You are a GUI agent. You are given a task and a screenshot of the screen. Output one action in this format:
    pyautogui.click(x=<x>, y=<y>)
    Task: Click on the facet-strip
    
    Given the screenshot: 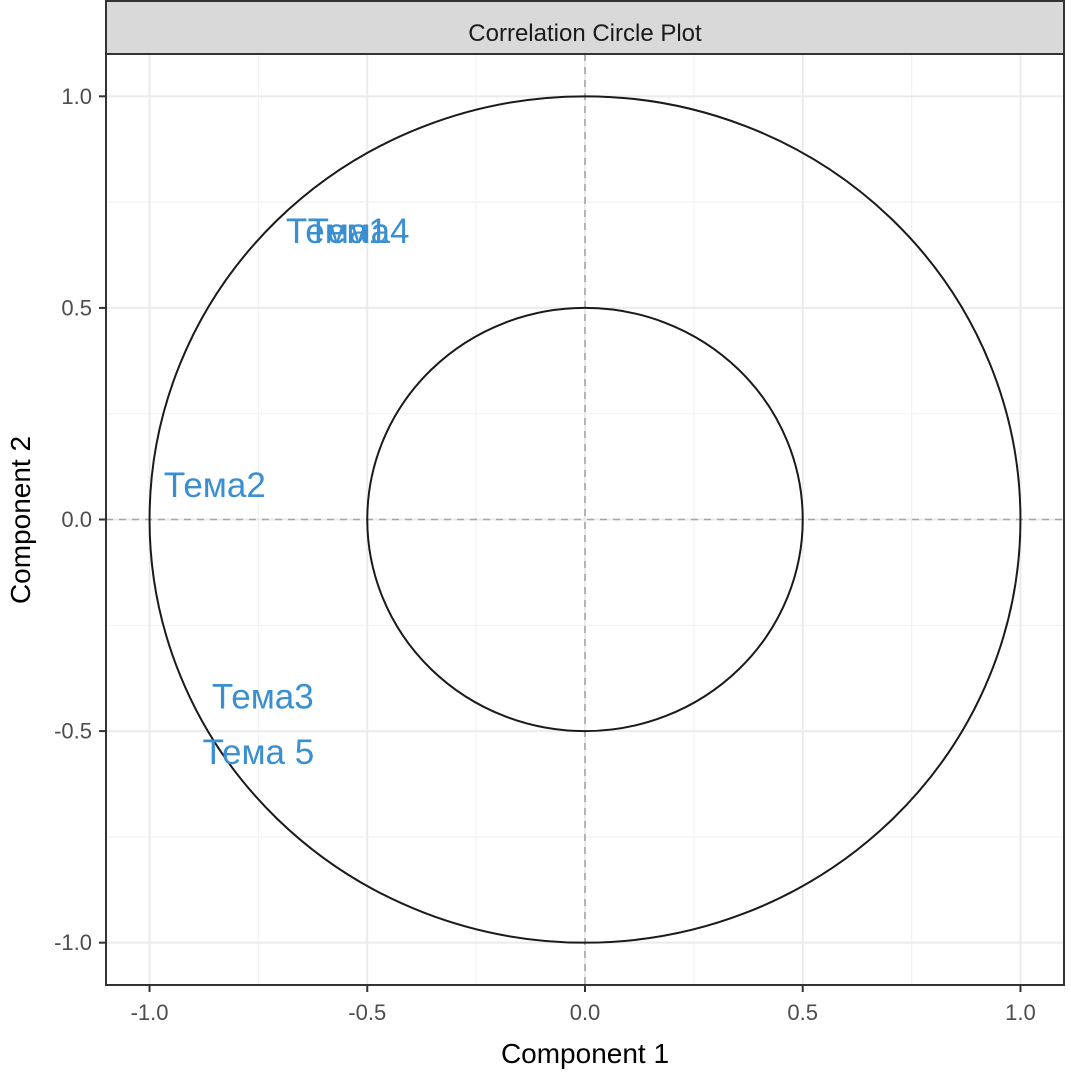 What is the action you would take?
    pyautogui.click(x=585, y=27)
    